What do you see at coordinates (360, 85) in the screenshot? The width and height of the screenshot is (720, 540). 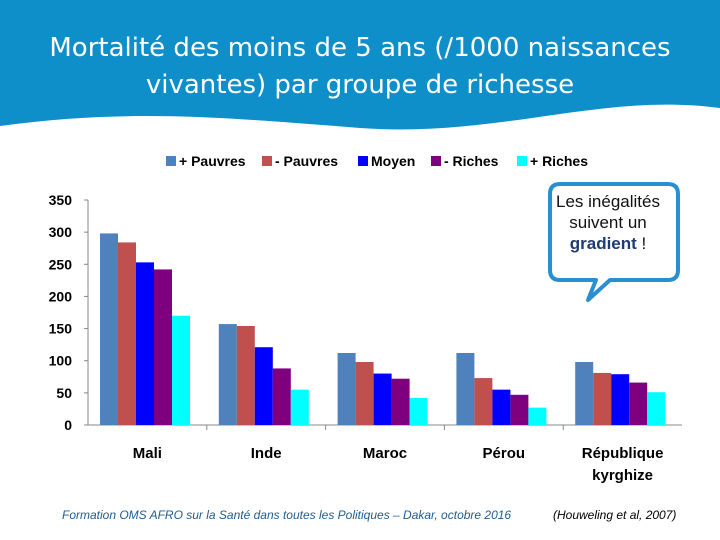 I see `title-line-2: vivantes) par groupe de richesse` at bounding box center [360, 85].